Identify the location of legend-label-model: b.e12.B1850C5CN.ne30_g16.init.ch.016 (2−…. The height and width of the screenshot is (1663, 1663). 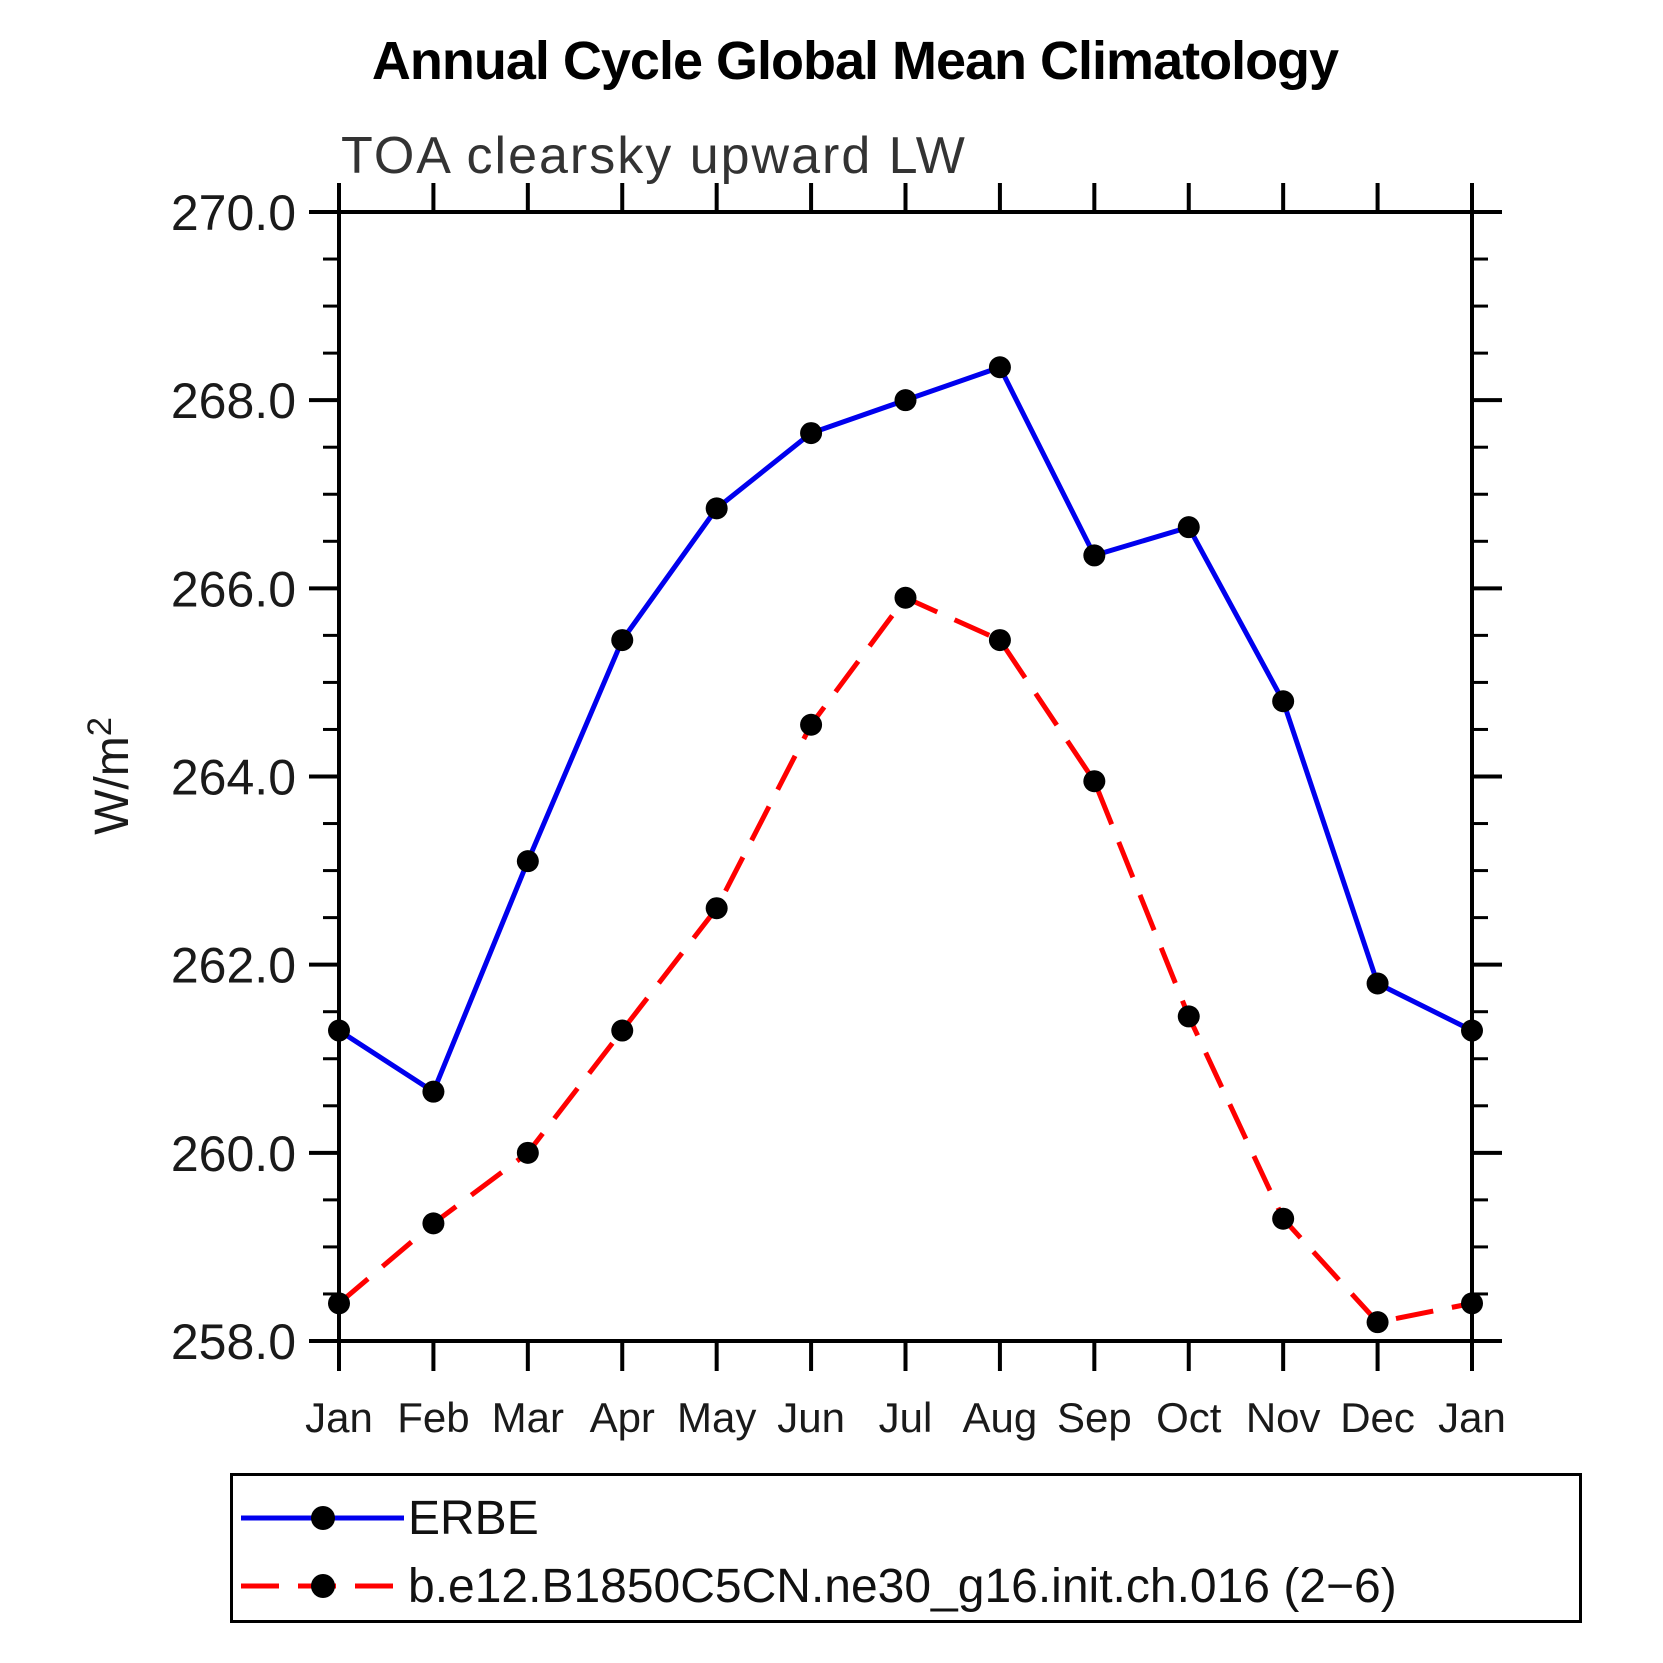
(902, 1586).